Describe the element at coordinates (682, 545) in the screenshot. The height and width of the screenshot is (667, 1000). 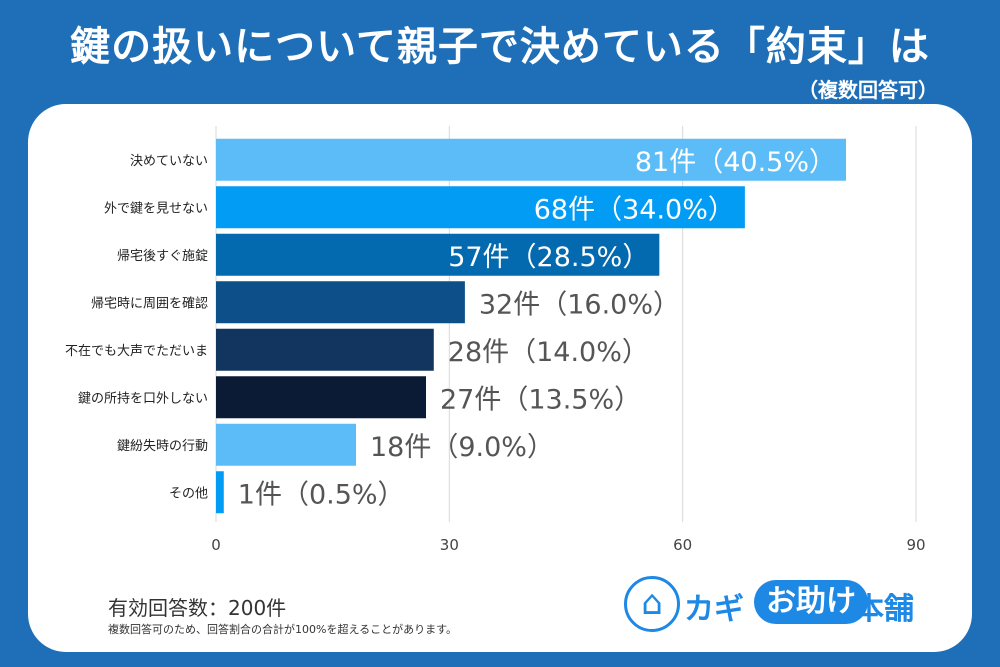
I see `x-tick-label: 60` at that location.